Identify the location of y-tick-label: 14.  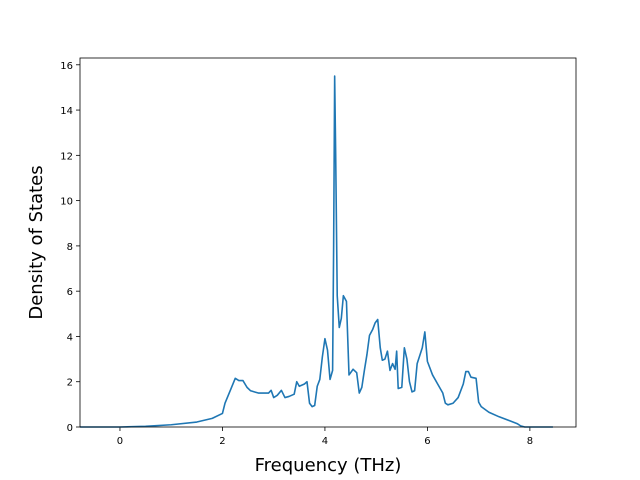
(66, 111).